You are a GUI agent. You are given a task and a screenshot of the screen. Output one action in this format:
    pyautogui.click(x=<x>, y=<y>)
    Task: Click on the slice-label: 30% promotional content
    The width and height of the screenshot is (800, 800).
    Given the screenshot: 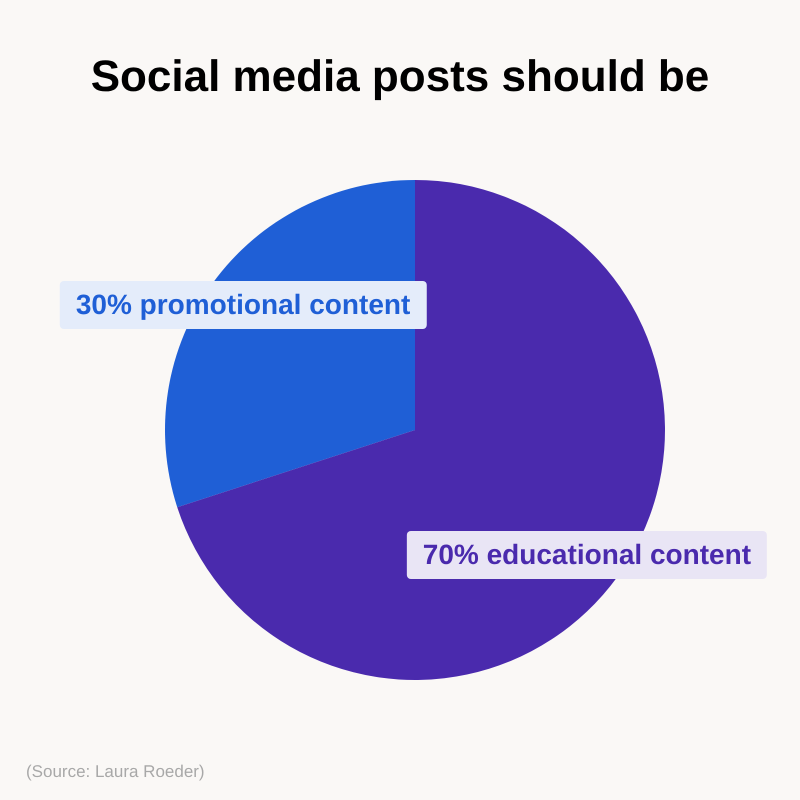 What is the action you would take?
    pyautogui.click(x=243, y=305)
    